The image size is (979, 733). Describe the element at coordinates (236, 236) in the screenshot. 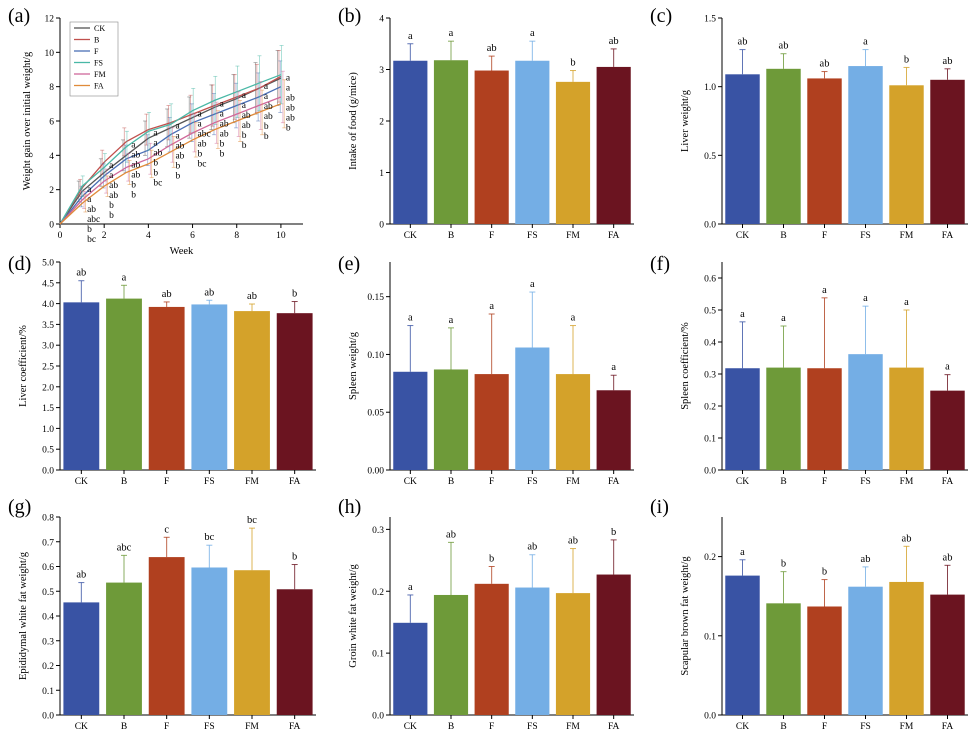

I see `x-tick-label: 8` at that location.